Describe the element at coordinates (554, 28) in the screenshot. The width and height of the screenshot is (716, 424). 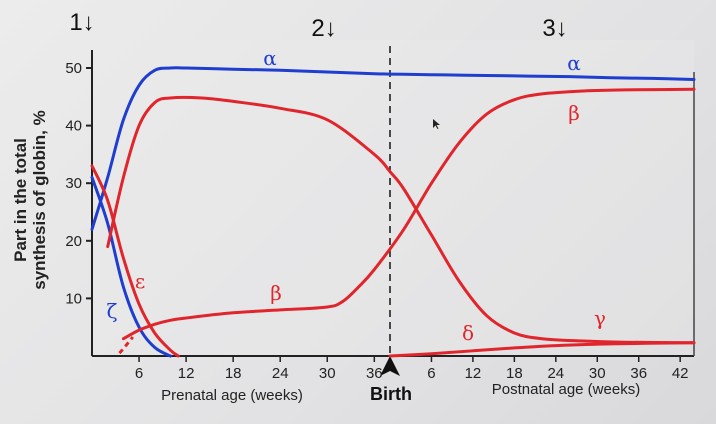
I see `phase-marker-3: 3↓` at that location.